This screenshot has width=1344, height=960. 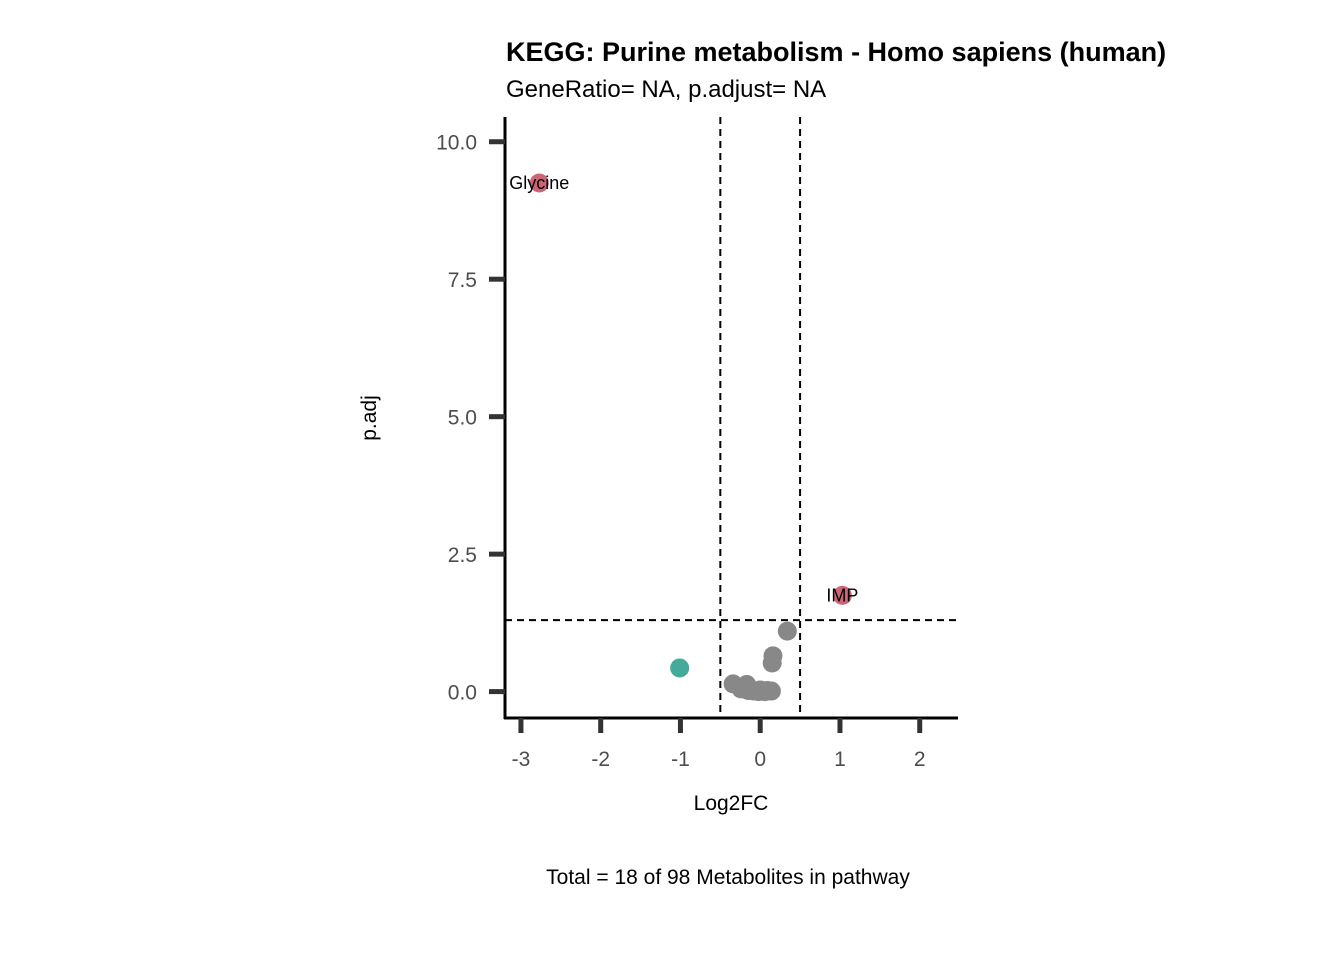 What do you see at coordinates (462, 693) in the screenshot?
I see `y-tick-label-1: 0.0` at bounding box center [462, 693].